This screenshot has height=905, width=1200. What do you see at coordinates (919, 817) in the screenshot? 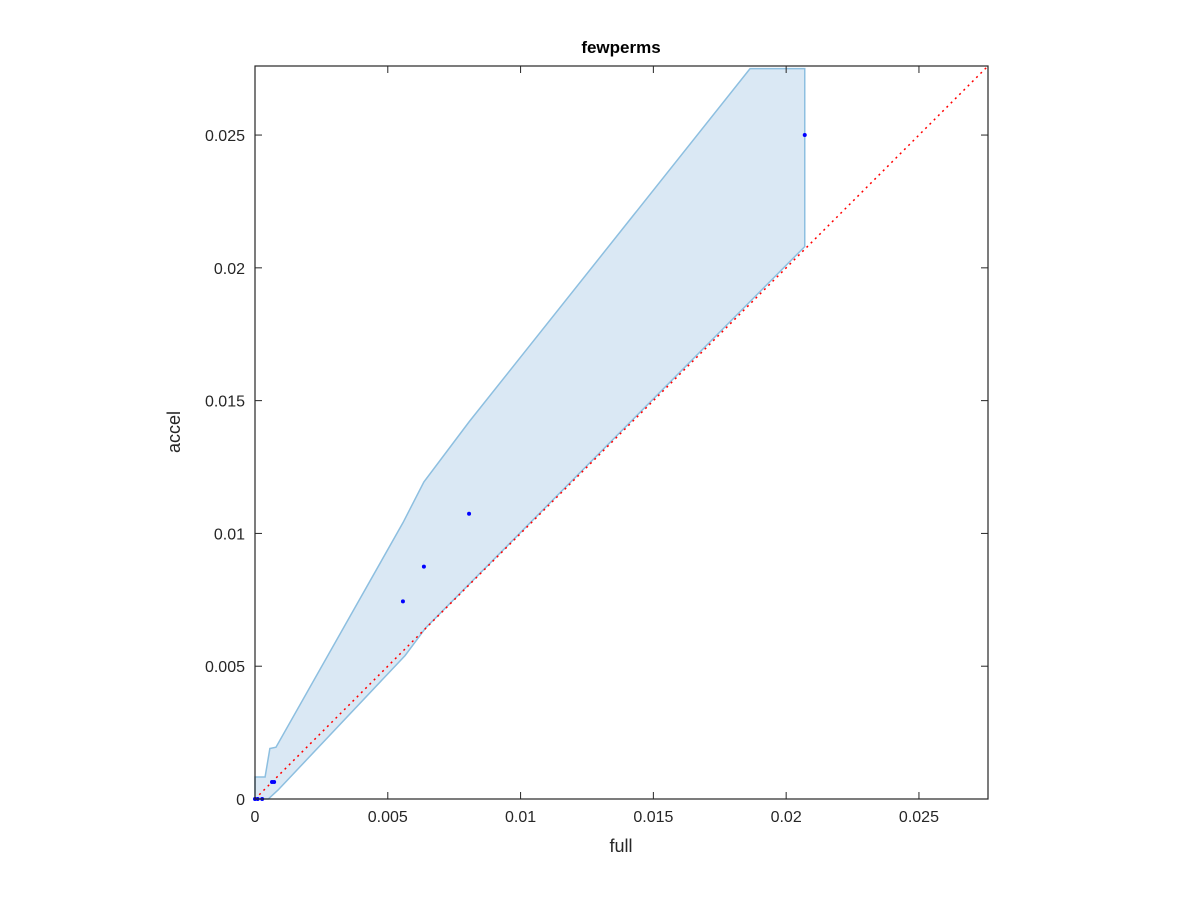
I see `x-tick-label: 0.025` at bounding box center [919, 817].